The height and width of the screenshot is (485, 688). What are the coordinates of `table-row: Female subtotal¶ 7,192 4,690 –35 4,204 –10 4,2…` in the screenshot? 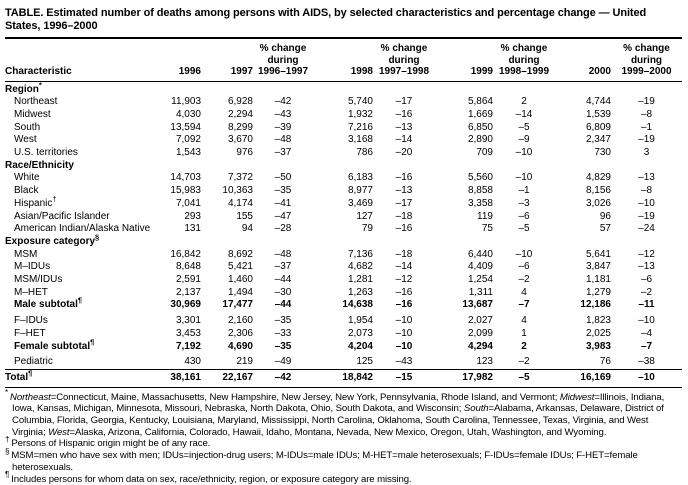 It's located at (343, 345).